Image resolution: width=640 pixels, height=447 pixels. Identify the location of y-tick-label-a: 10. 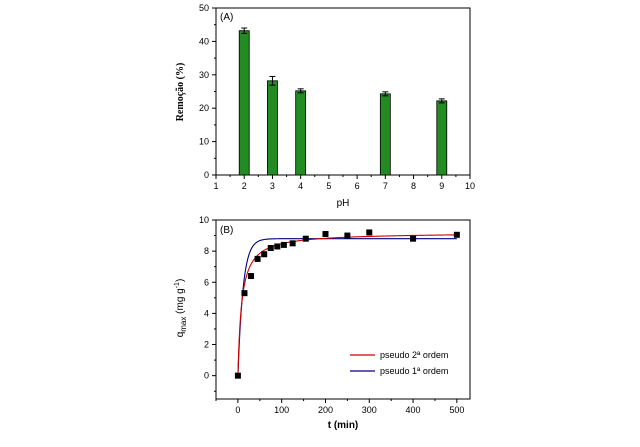
(204, 142).